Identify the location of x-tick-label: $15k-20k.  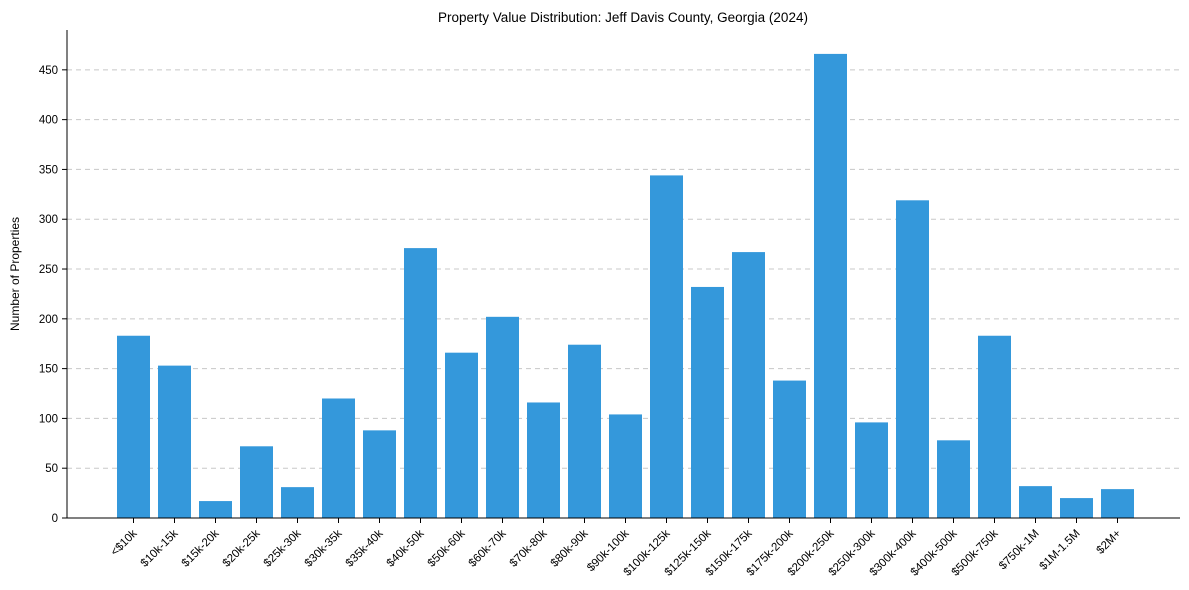
(201, 548).